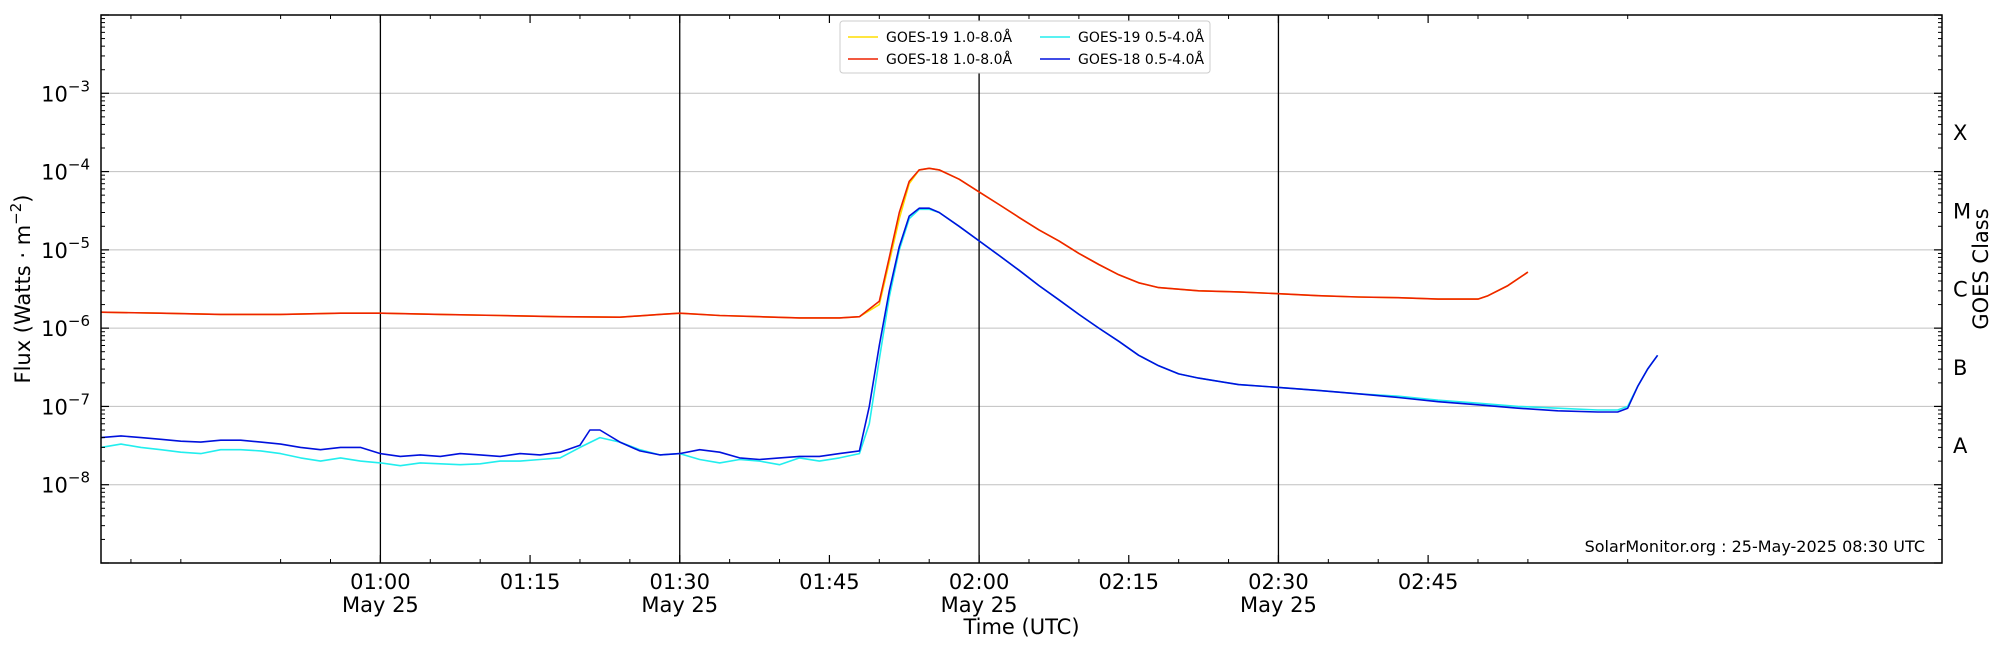  I want to click on goes-class-label: C, so click(1960, 290).